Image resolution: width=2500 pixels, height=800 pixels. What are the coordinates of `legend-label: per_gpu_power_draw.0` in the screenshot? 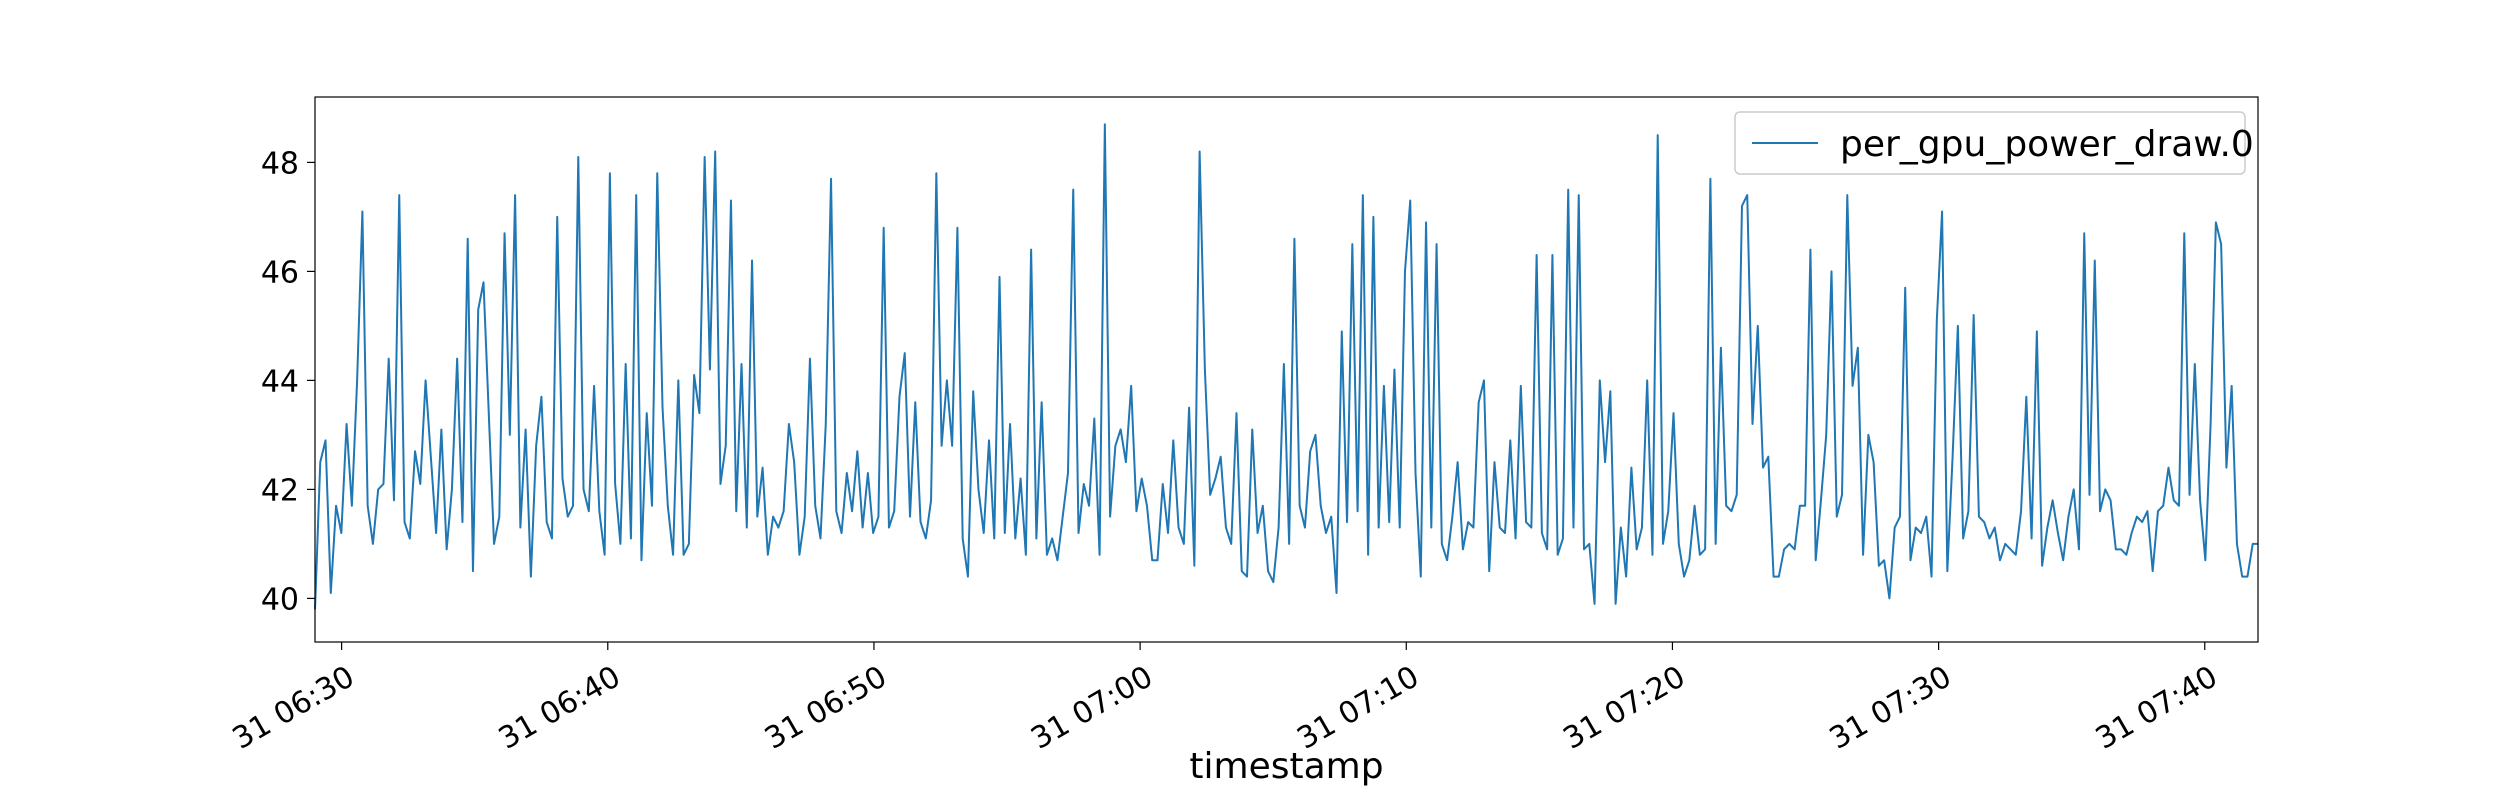 It's located at (2047, 144).